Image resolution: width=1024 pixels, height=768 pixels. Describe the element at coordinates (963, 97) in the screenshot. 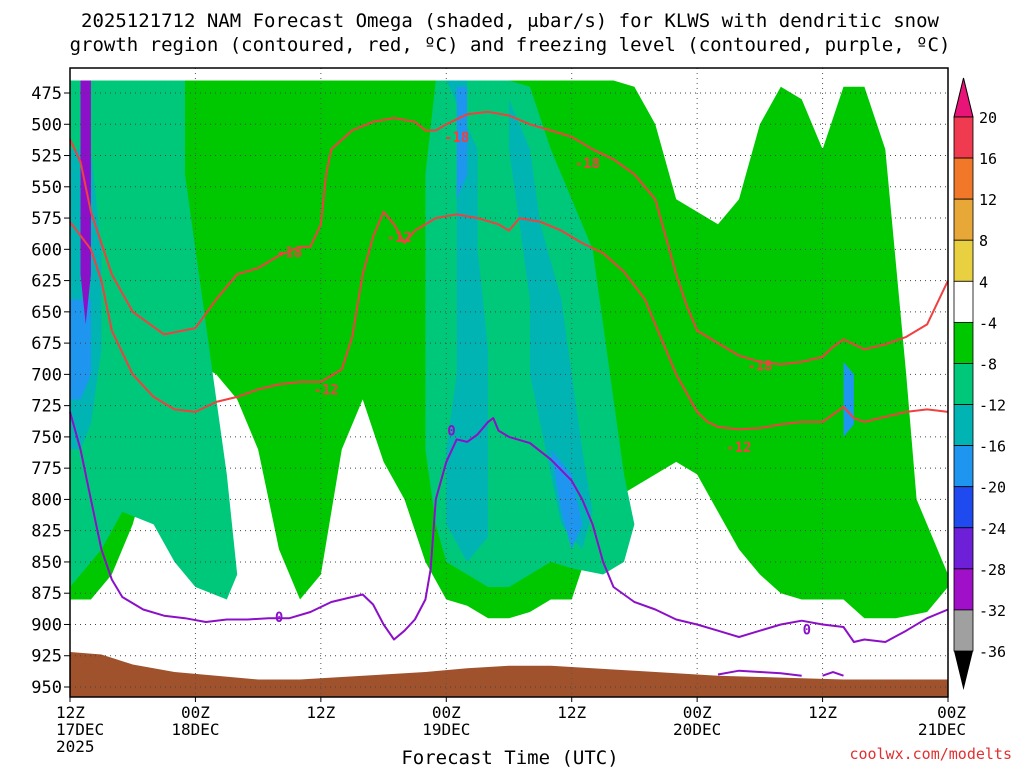

I see `colorbar-top-arrow` at that location.